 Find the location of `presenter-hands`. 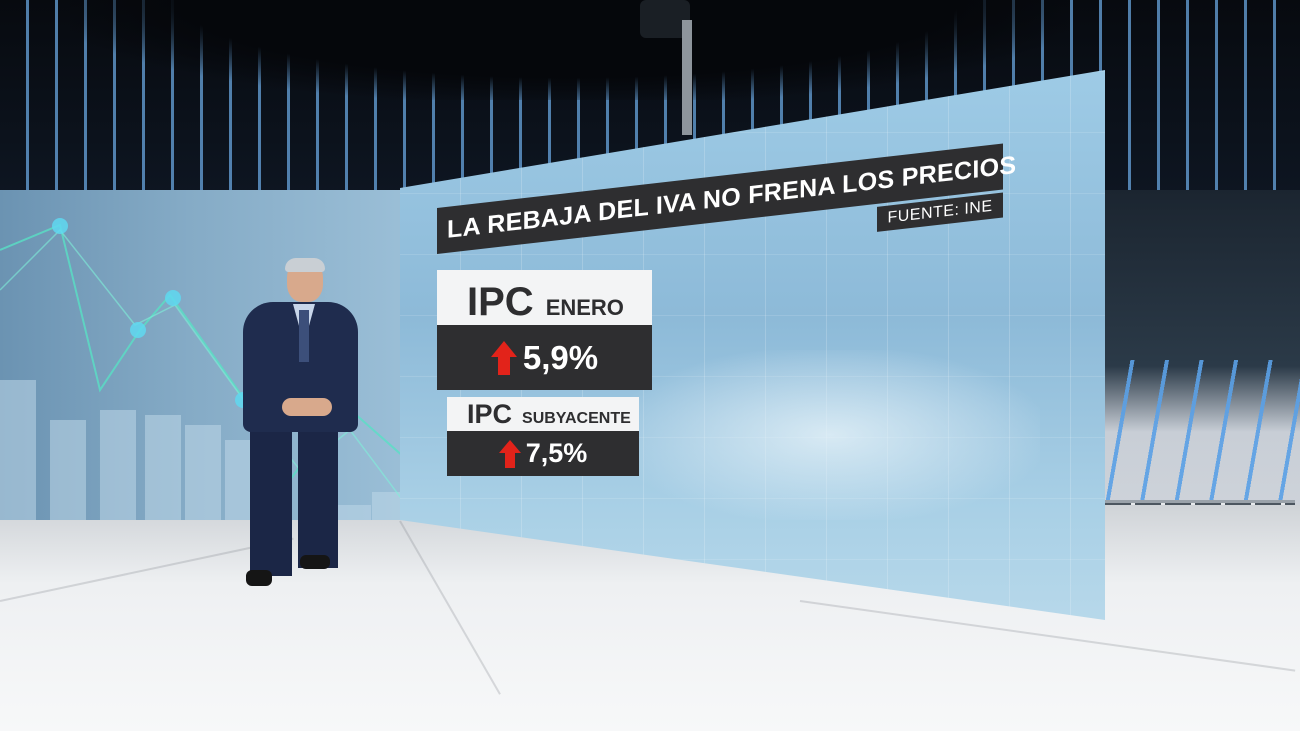

presenter-hands is located at coordinates (307, 407).